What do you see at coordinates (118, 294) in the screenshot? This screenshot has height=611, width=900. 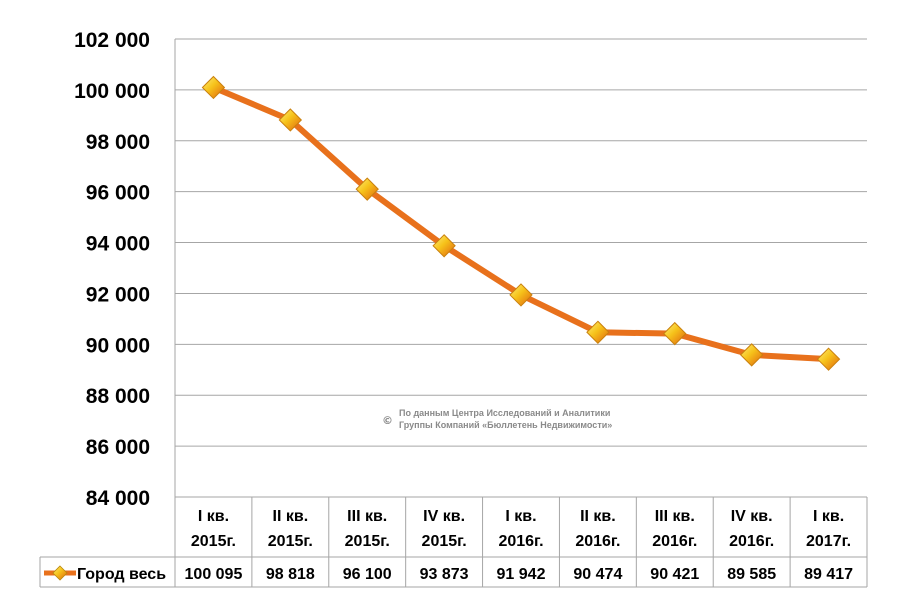 I see `y-tick-label: 92 000` at bounding box center [118, 294].